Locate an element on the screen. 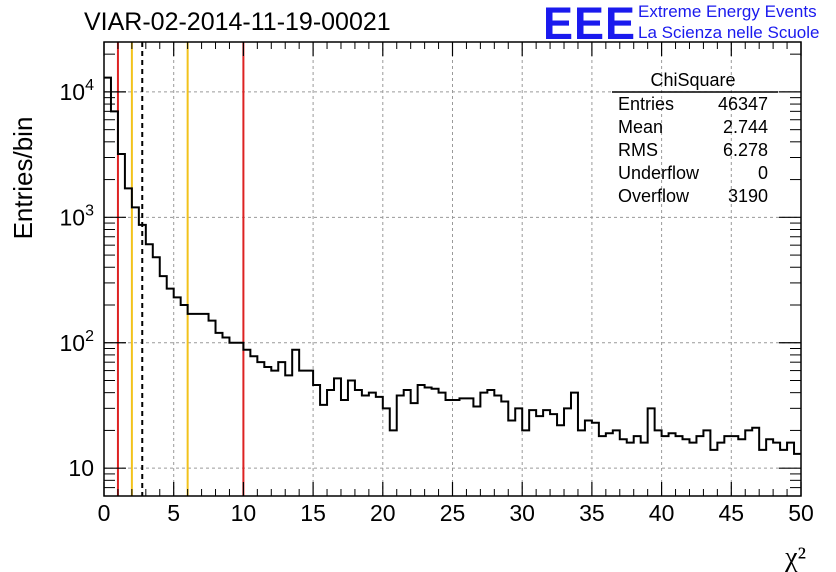 The image size is (836, 572). stats-row-label: Underflow is located at coordinates (659, 173).